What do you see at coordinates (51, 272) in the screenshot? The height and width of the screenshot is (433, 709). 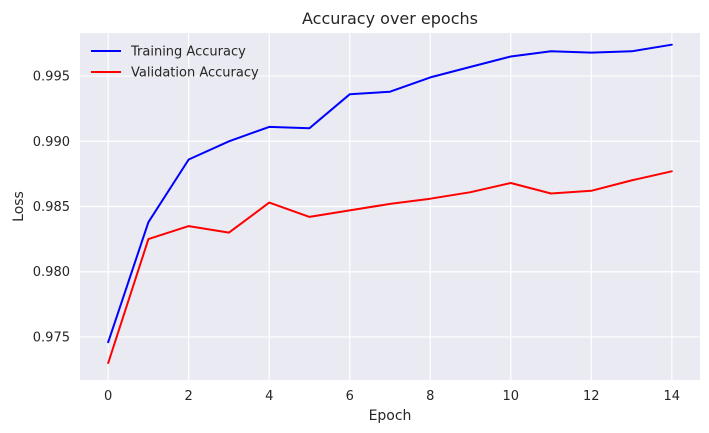 I see `y-tick-label: 0.980` at bounding box center [51, 272].